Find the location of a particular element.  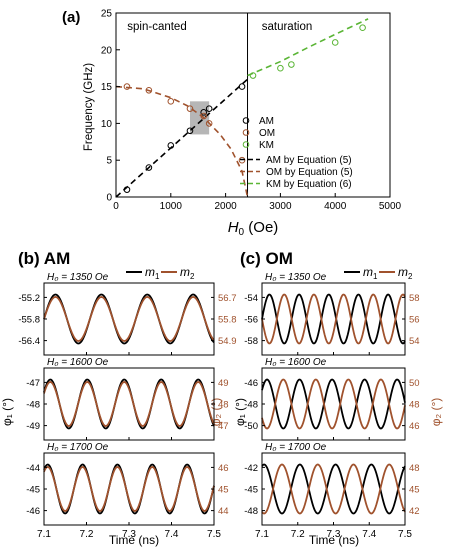

x-tick-label: 7.2 is located at coordinates (298, 534).